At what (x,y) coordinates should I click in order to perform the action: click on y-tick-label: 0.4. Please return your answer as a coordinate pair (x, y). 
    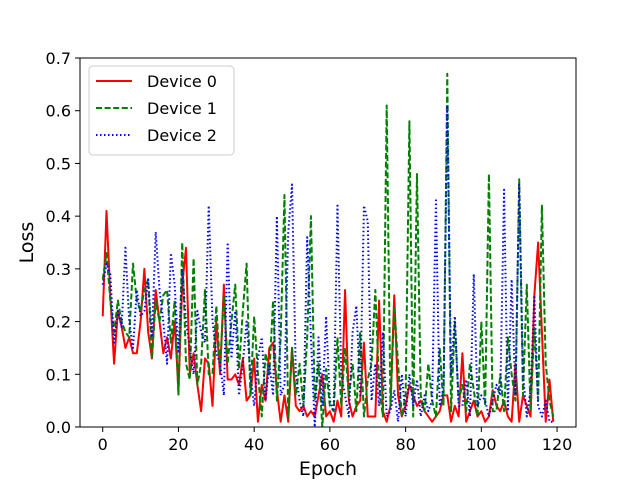
    Looking at the image, I should click on (58, 216).